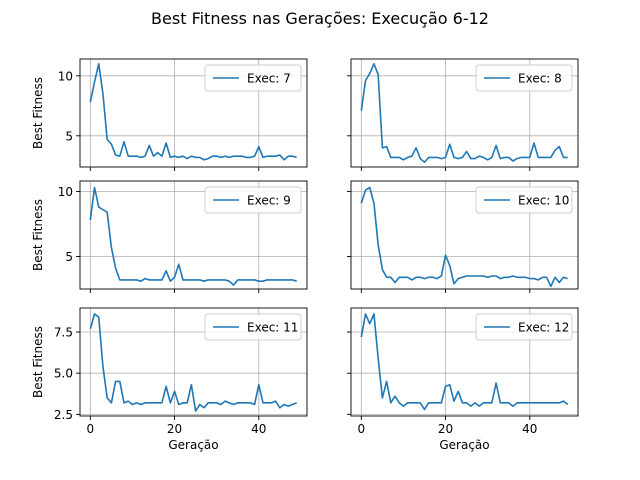 Image resolution: width=640 pixels, height=480 pixels. I want to click on legend: Exec: 7, so click(253, 78).